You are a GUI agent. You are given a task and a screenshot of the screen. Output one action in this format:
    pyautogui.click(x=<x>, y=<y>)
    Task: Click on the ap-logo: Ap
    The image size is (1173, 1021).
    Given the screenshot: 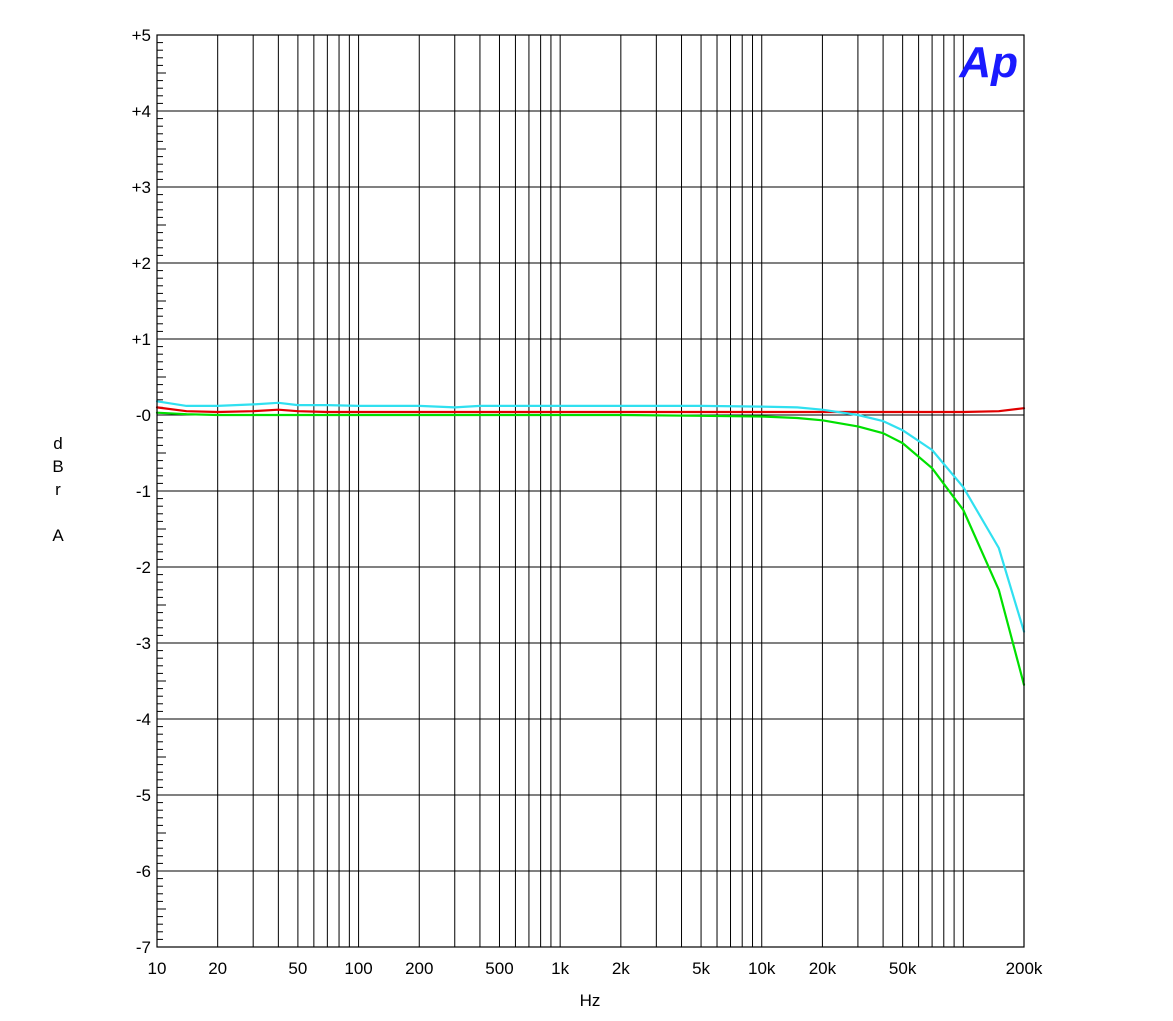 What is the action you would take?
    pyautogui.click(x=988, y=62)
    